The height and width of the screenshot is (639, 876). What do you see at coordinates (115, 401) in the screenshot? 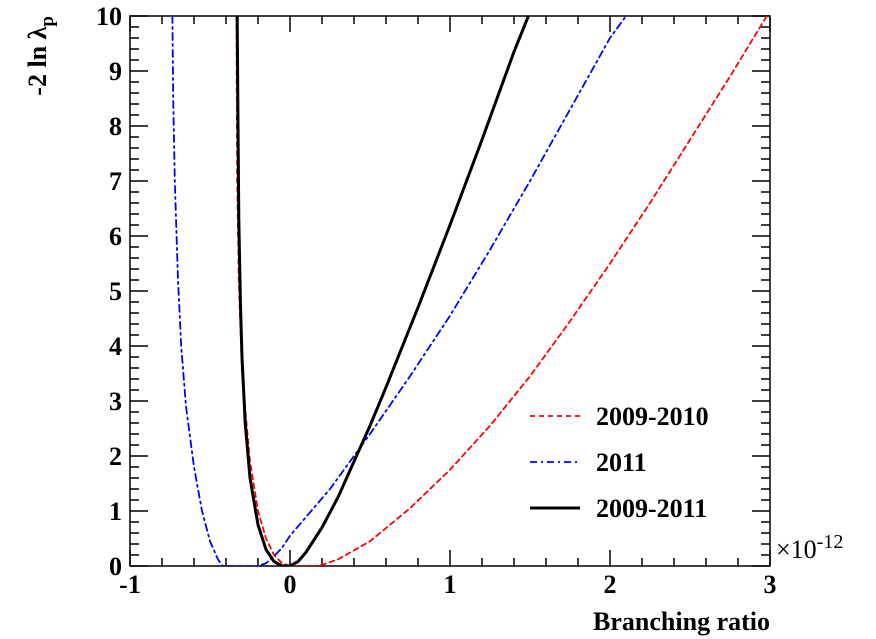
I see `y-tick-label: 3` at bounding box center [115, 401].